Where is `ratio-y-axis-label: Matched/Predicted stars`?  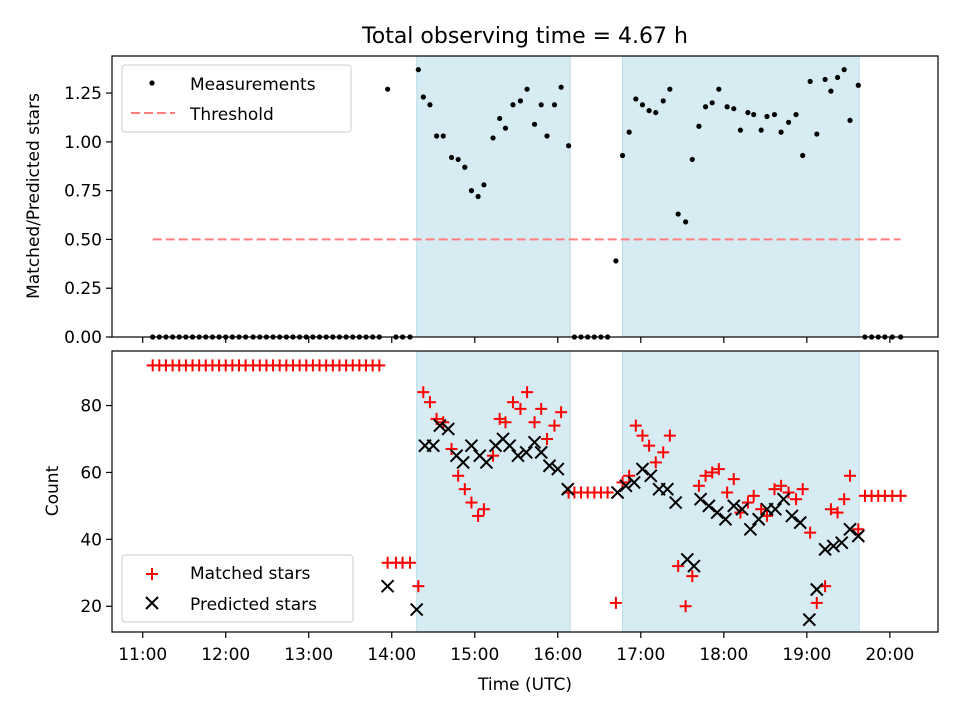 ratio-y-axis-label: Matched/Predicted stars is located at coordinates (34, 196).